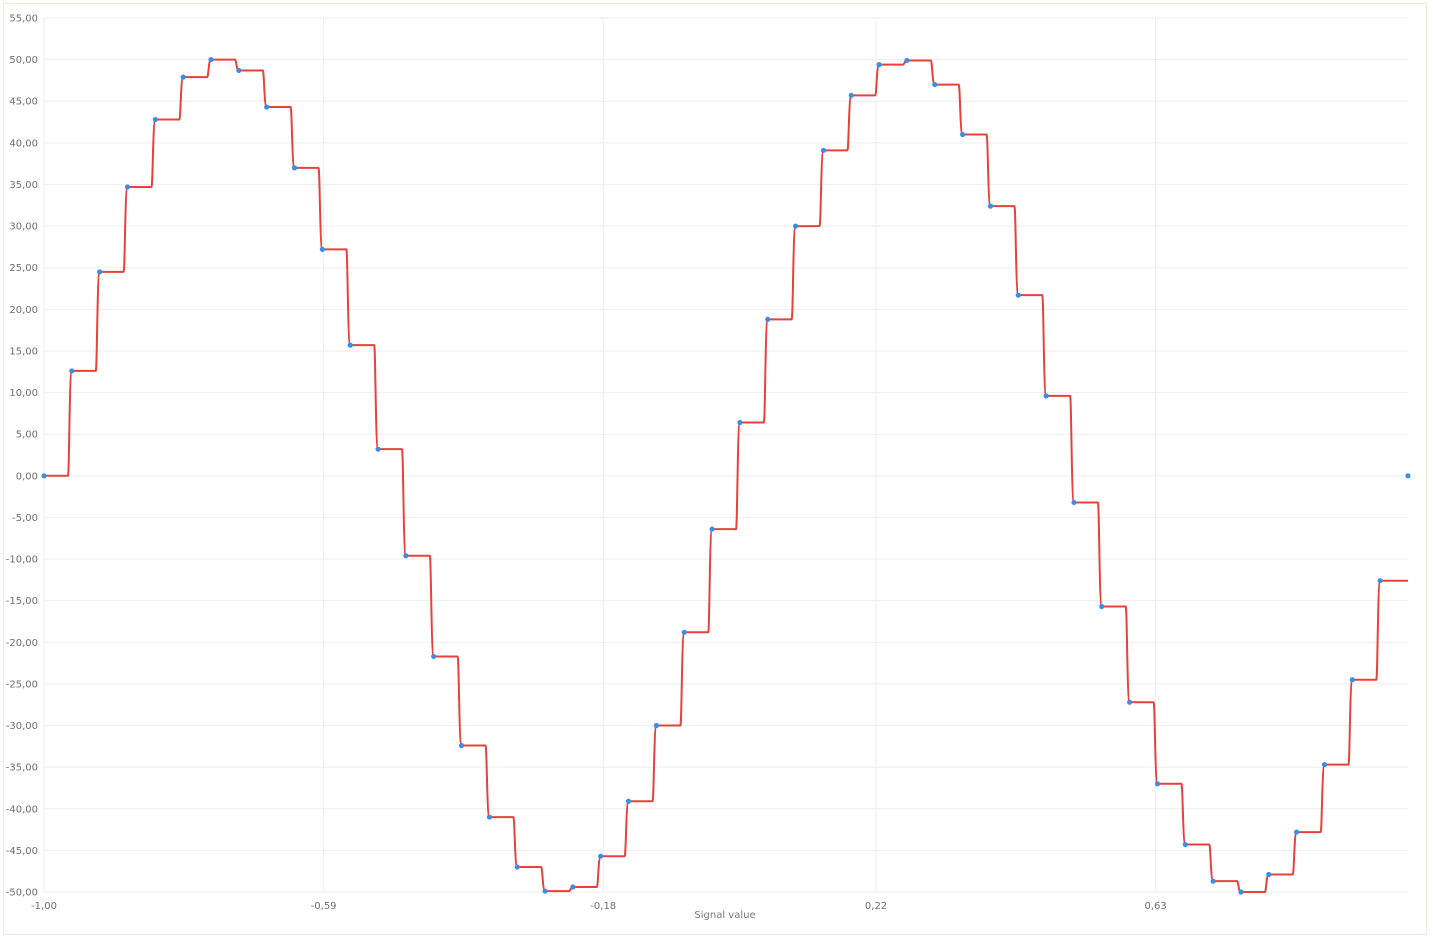 This screenshot has height=939, width=1433. What do you see at coordinates (25, 518) in the screenshot?
I see `y-tick-label: -5,00` at bounding box center [25, 518].